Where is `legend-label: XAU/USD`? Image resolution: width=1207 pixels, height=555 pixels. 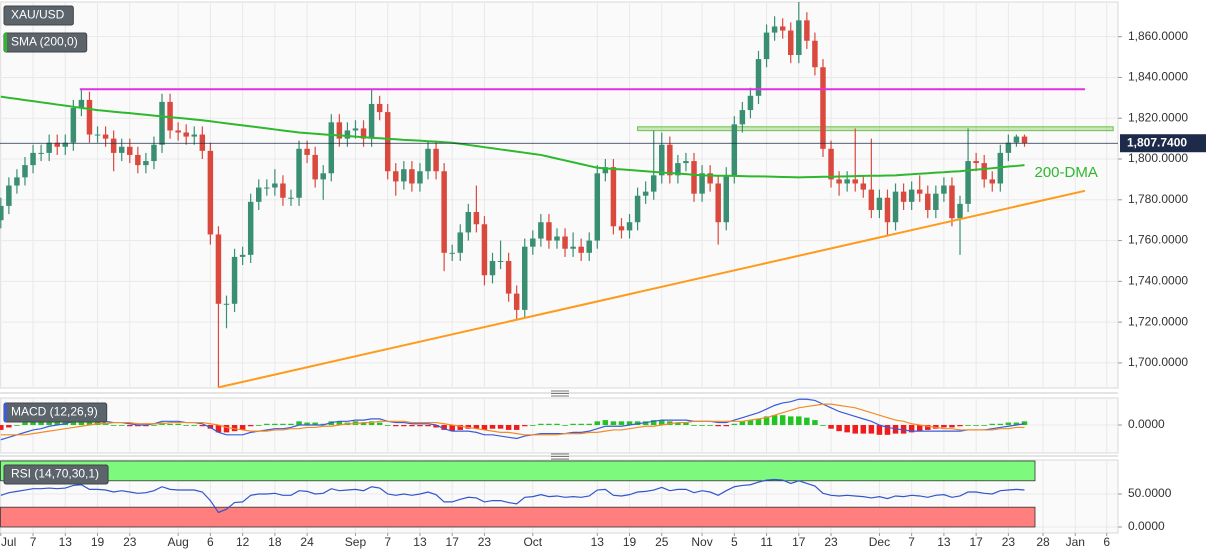 legend-label: XAU/USD is located at coordinates (38, 15).